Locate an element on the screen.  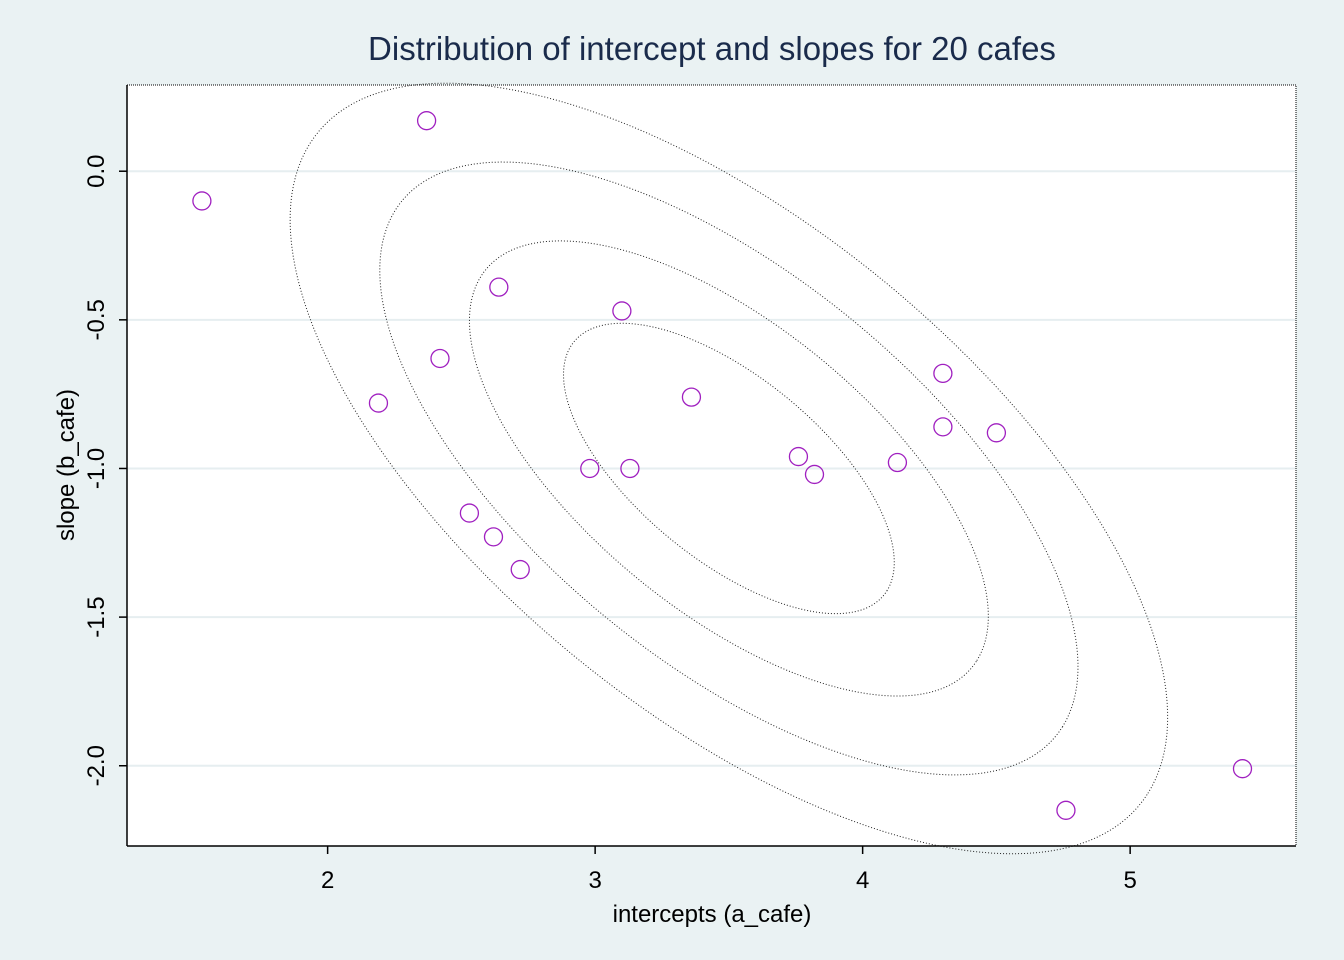
x-tick-label: 3 is located at coordinates (594, 880).